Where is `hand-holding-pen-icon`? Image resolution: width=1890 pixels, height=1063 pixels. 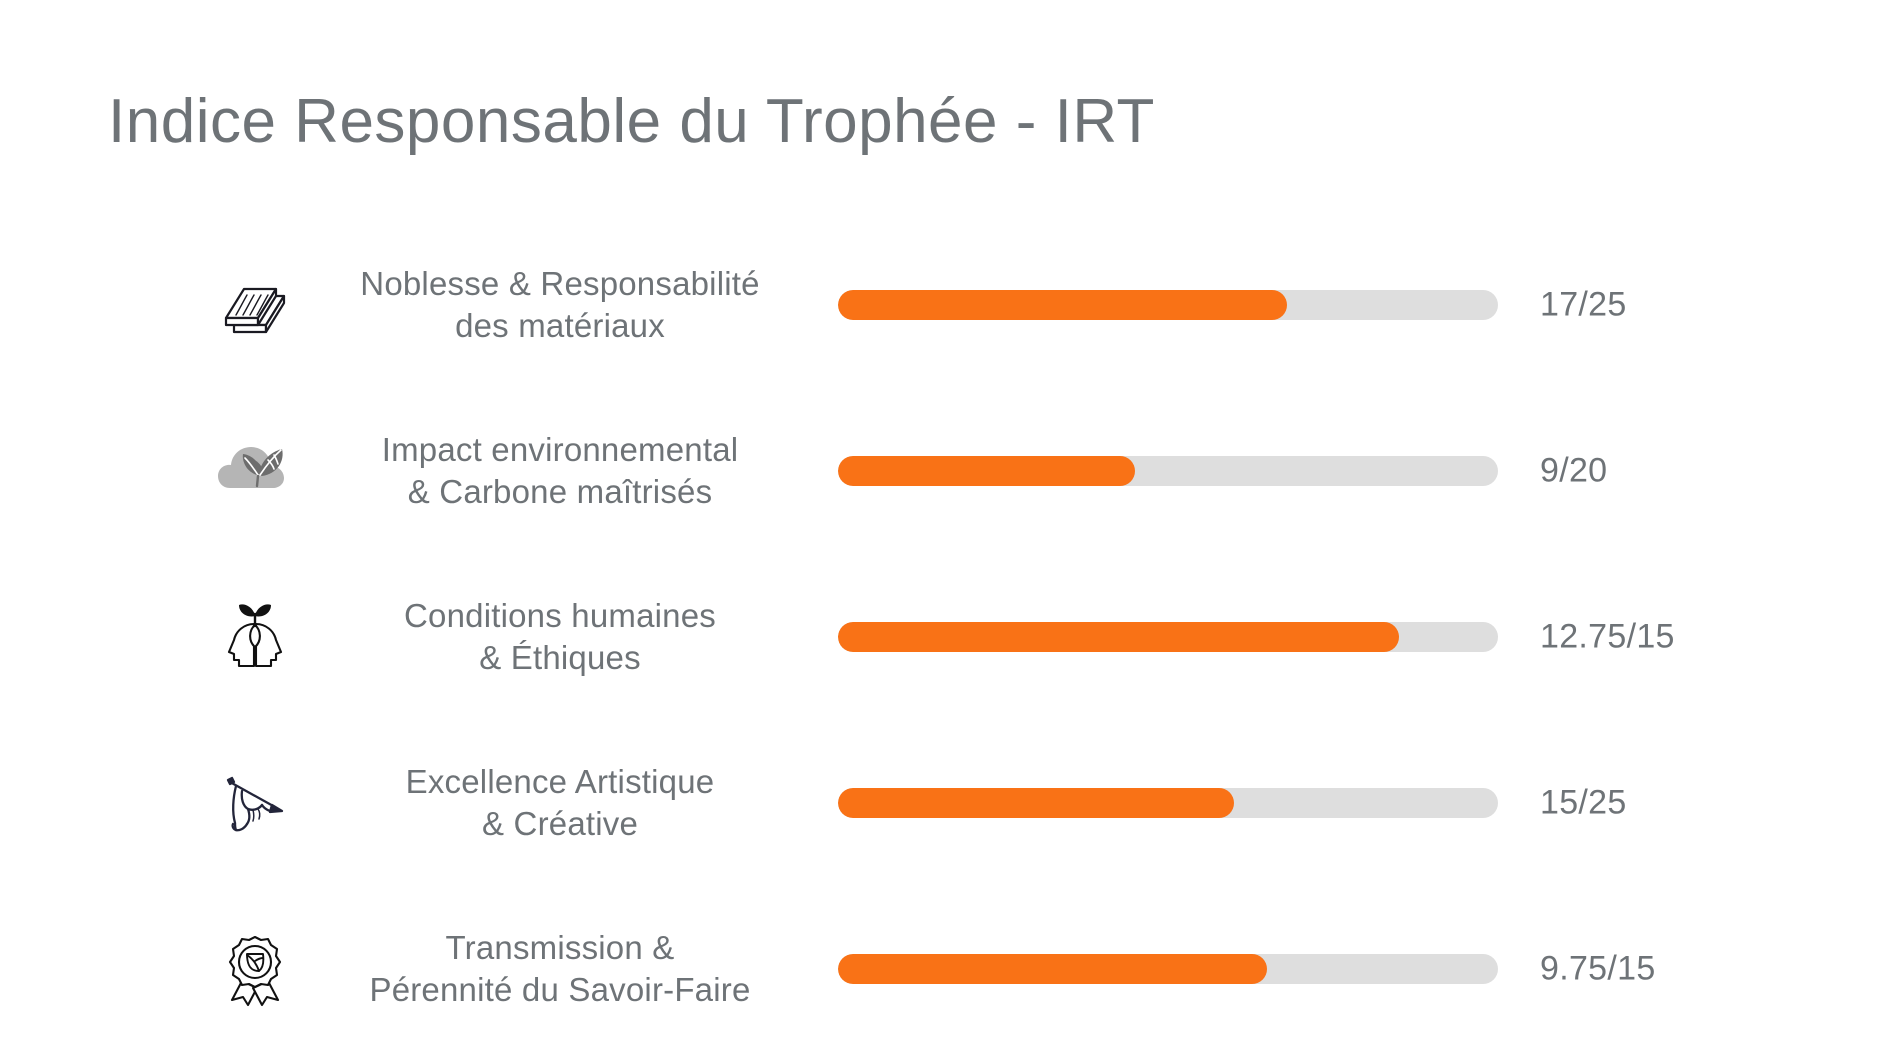 hand-holding-pen-icon is located at coordinates (255, 803).